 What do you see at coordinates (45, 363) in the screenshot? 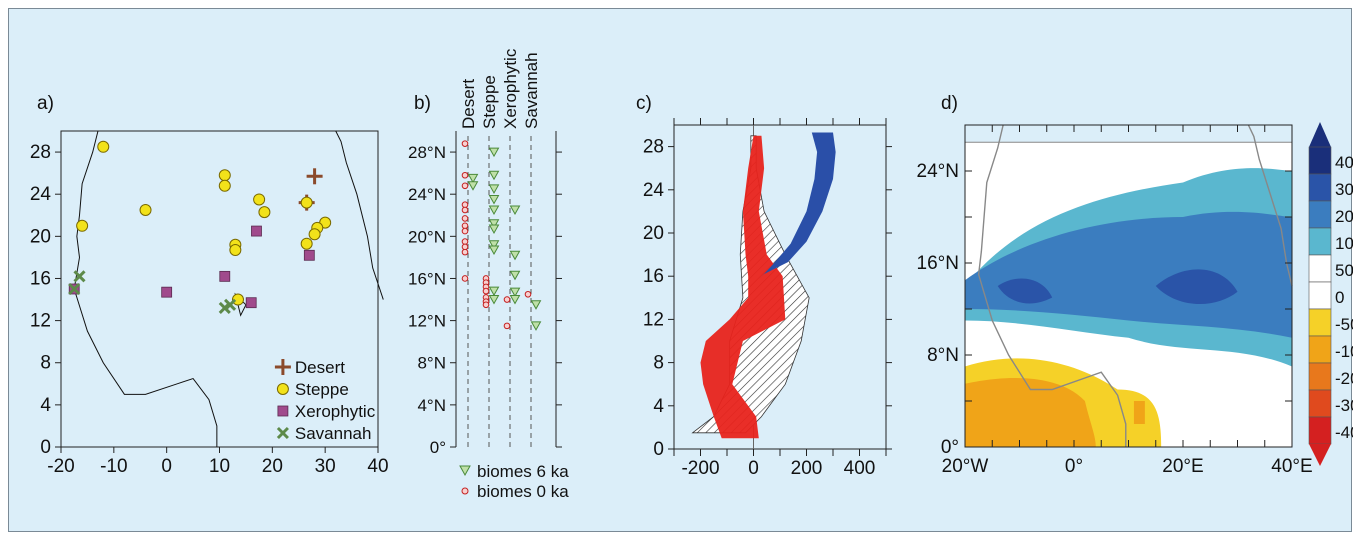
I see `panel-a-ytick-label: 8` at bounding box center [45, 363].